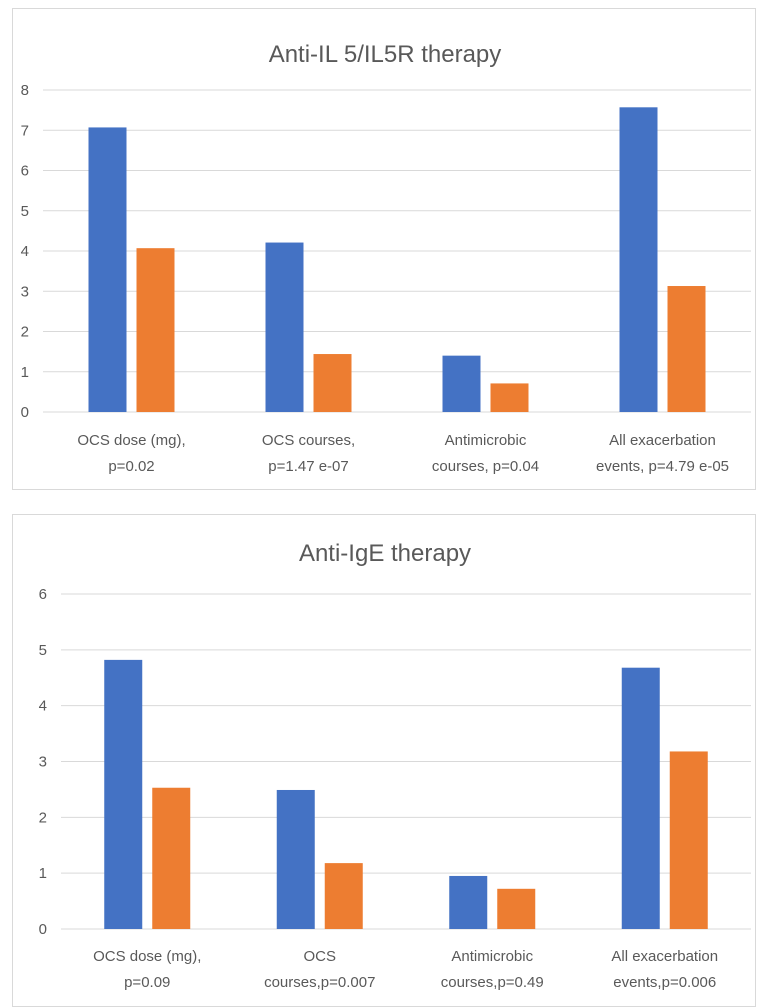  What do you see at coordinates (147, 982) in the screenshot?
I see `category-label-1-line-2: p=0.09` at bounding box center [147, 982].